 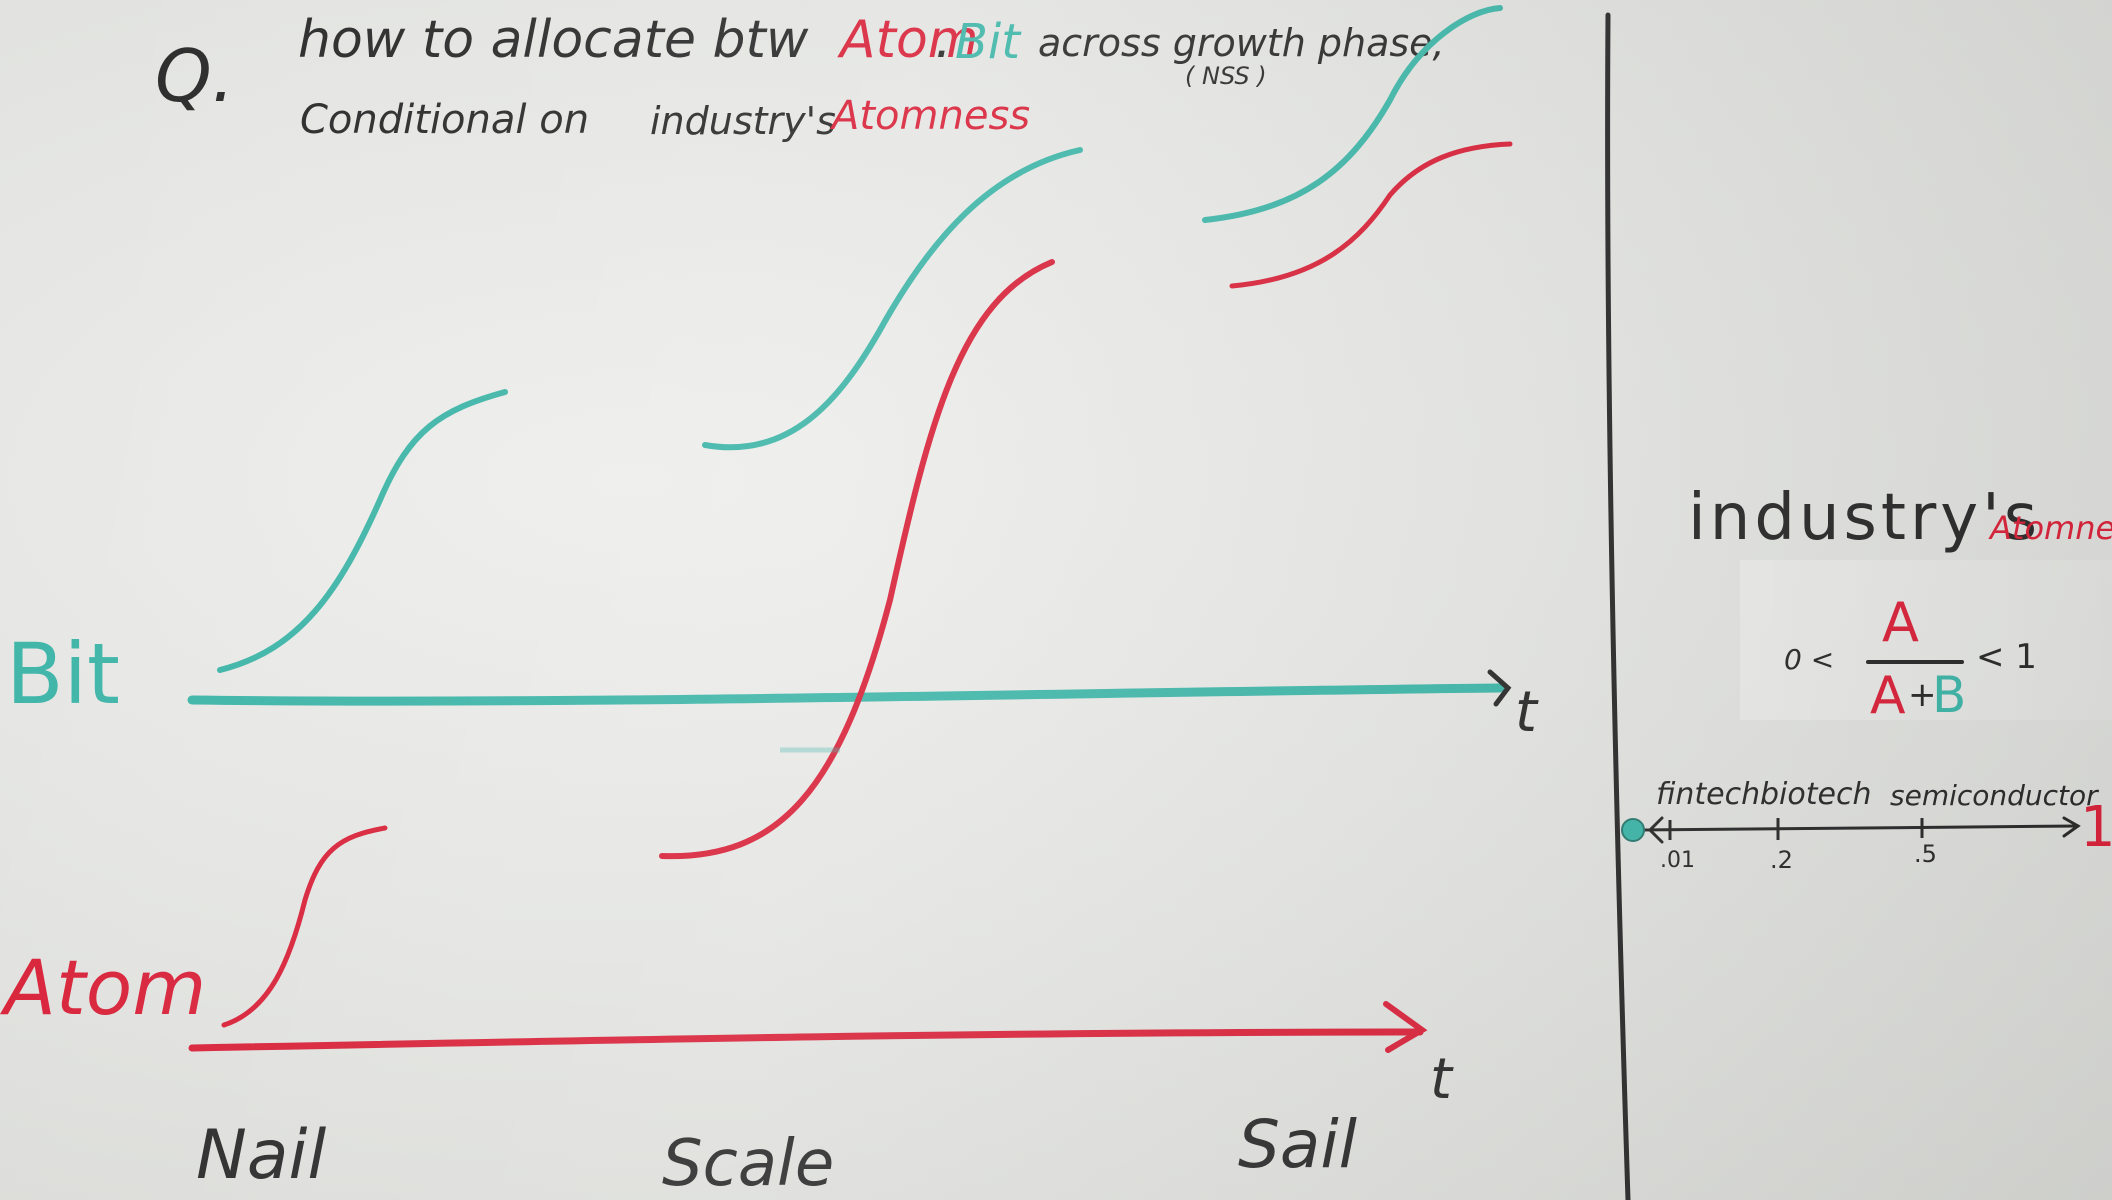 What do you see at coordinates (1900, 622) in the screenshot?
I see `fraction-numerator: A` at bounding box center [1900, 622].